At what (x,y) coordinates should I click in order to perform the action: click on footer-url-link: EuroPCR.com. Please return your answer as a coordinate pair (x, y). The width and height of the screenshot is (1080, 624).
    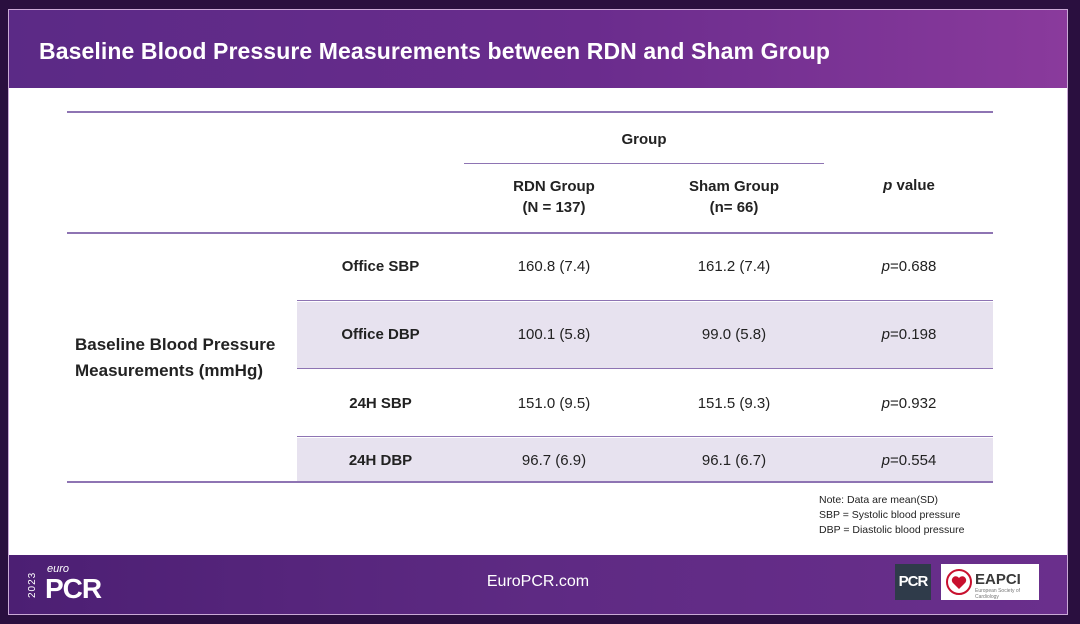
    Looking at the image, I should click on (538, 581).